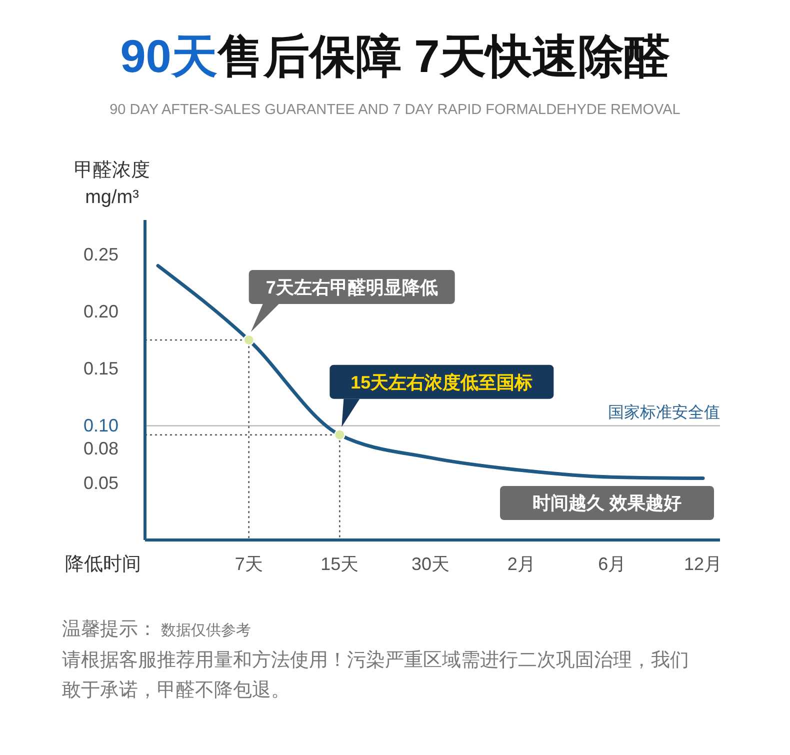 The width and height of the screenshot is (790, 755). What do you see at coordinates (352, 288) in the screenshot?
I see `annotation: 7天左右甲醛明显降低` at bounding box center [352, 288].